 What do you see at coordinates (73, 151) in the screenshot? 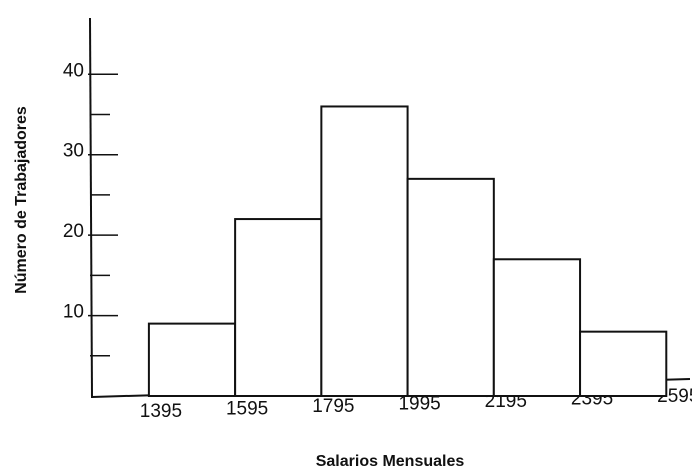
I see `y-tick-label: 30` at bounding box center [73, 151].